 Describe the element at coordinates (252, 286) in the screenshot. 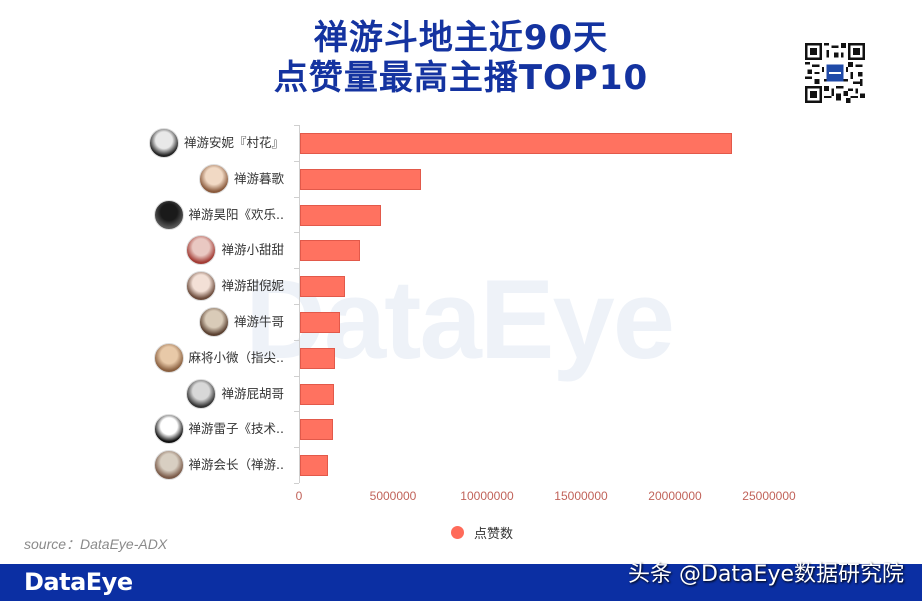

I see `category-label: 禅游甜倪妮` at that location.